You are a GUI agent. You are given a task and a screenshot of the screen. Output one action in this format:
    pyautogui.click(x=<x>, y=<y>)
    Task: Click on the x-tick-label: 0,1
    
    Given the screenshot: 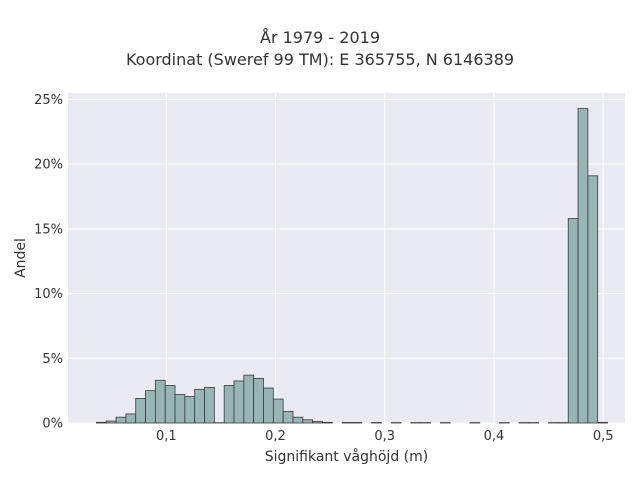 What is the action you would take?
    pyautogui.click(x=166, y=436)
    